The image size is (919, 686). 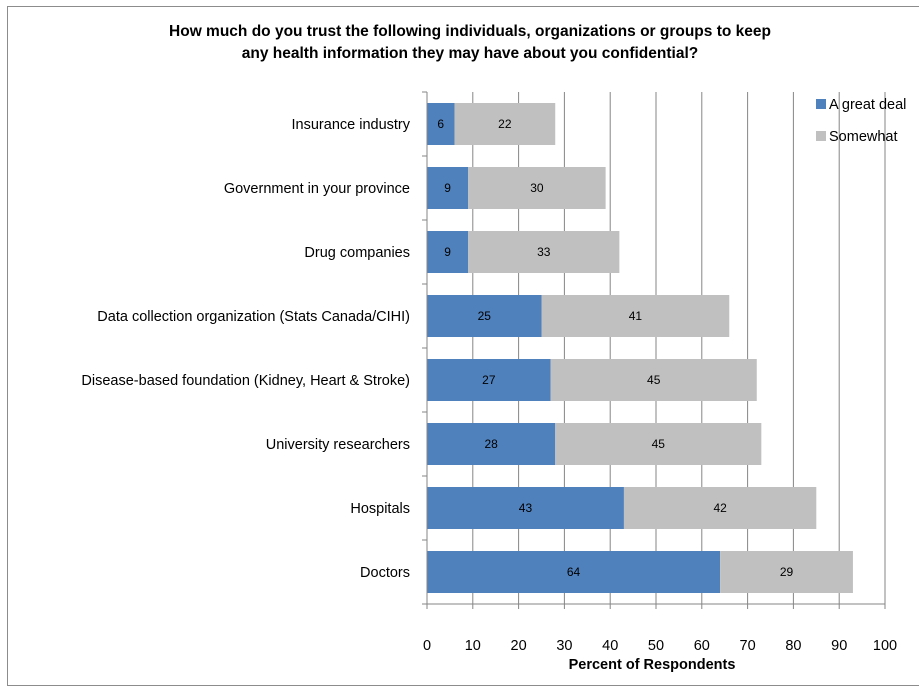 I want to click on legend-label-0: A great deal, so click(x=867, y=105).